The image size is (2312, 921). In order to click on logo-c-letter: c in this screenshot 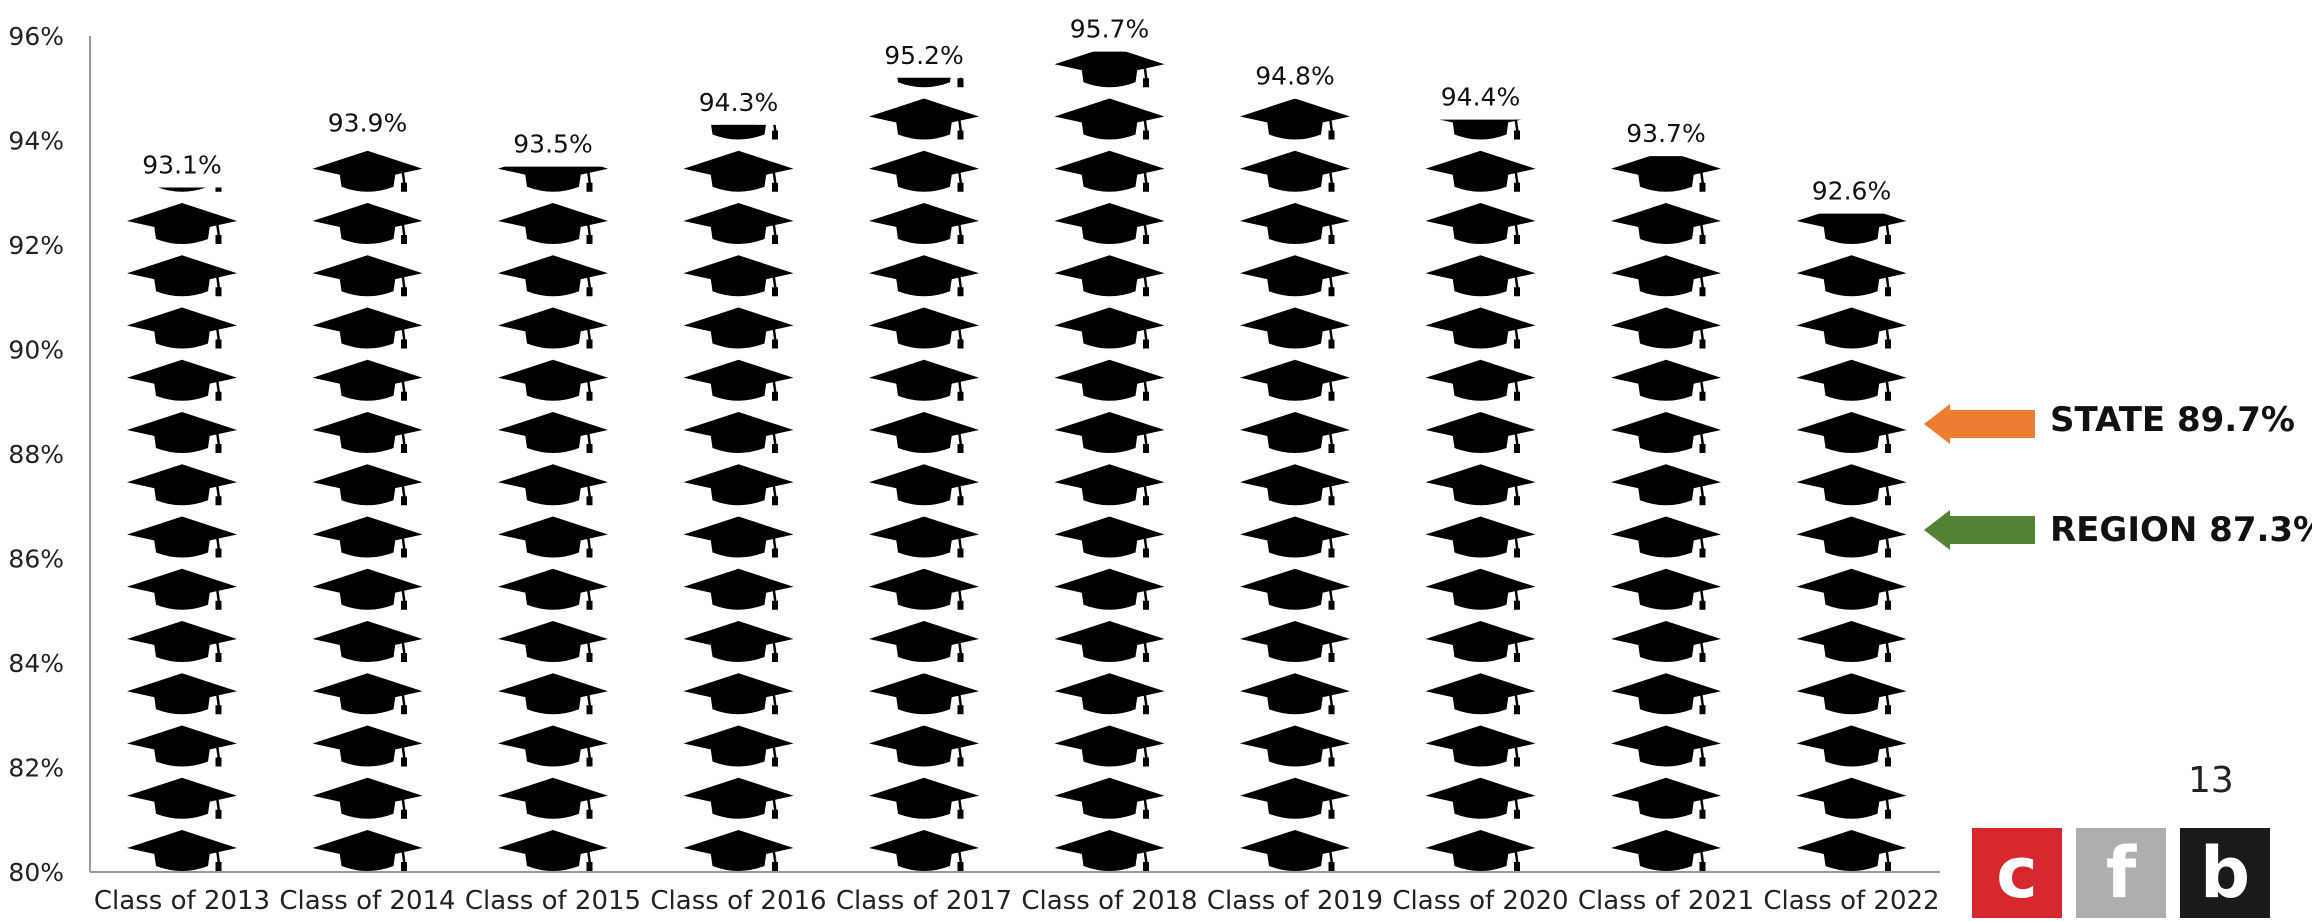, I will do `click(2017, 873)`.